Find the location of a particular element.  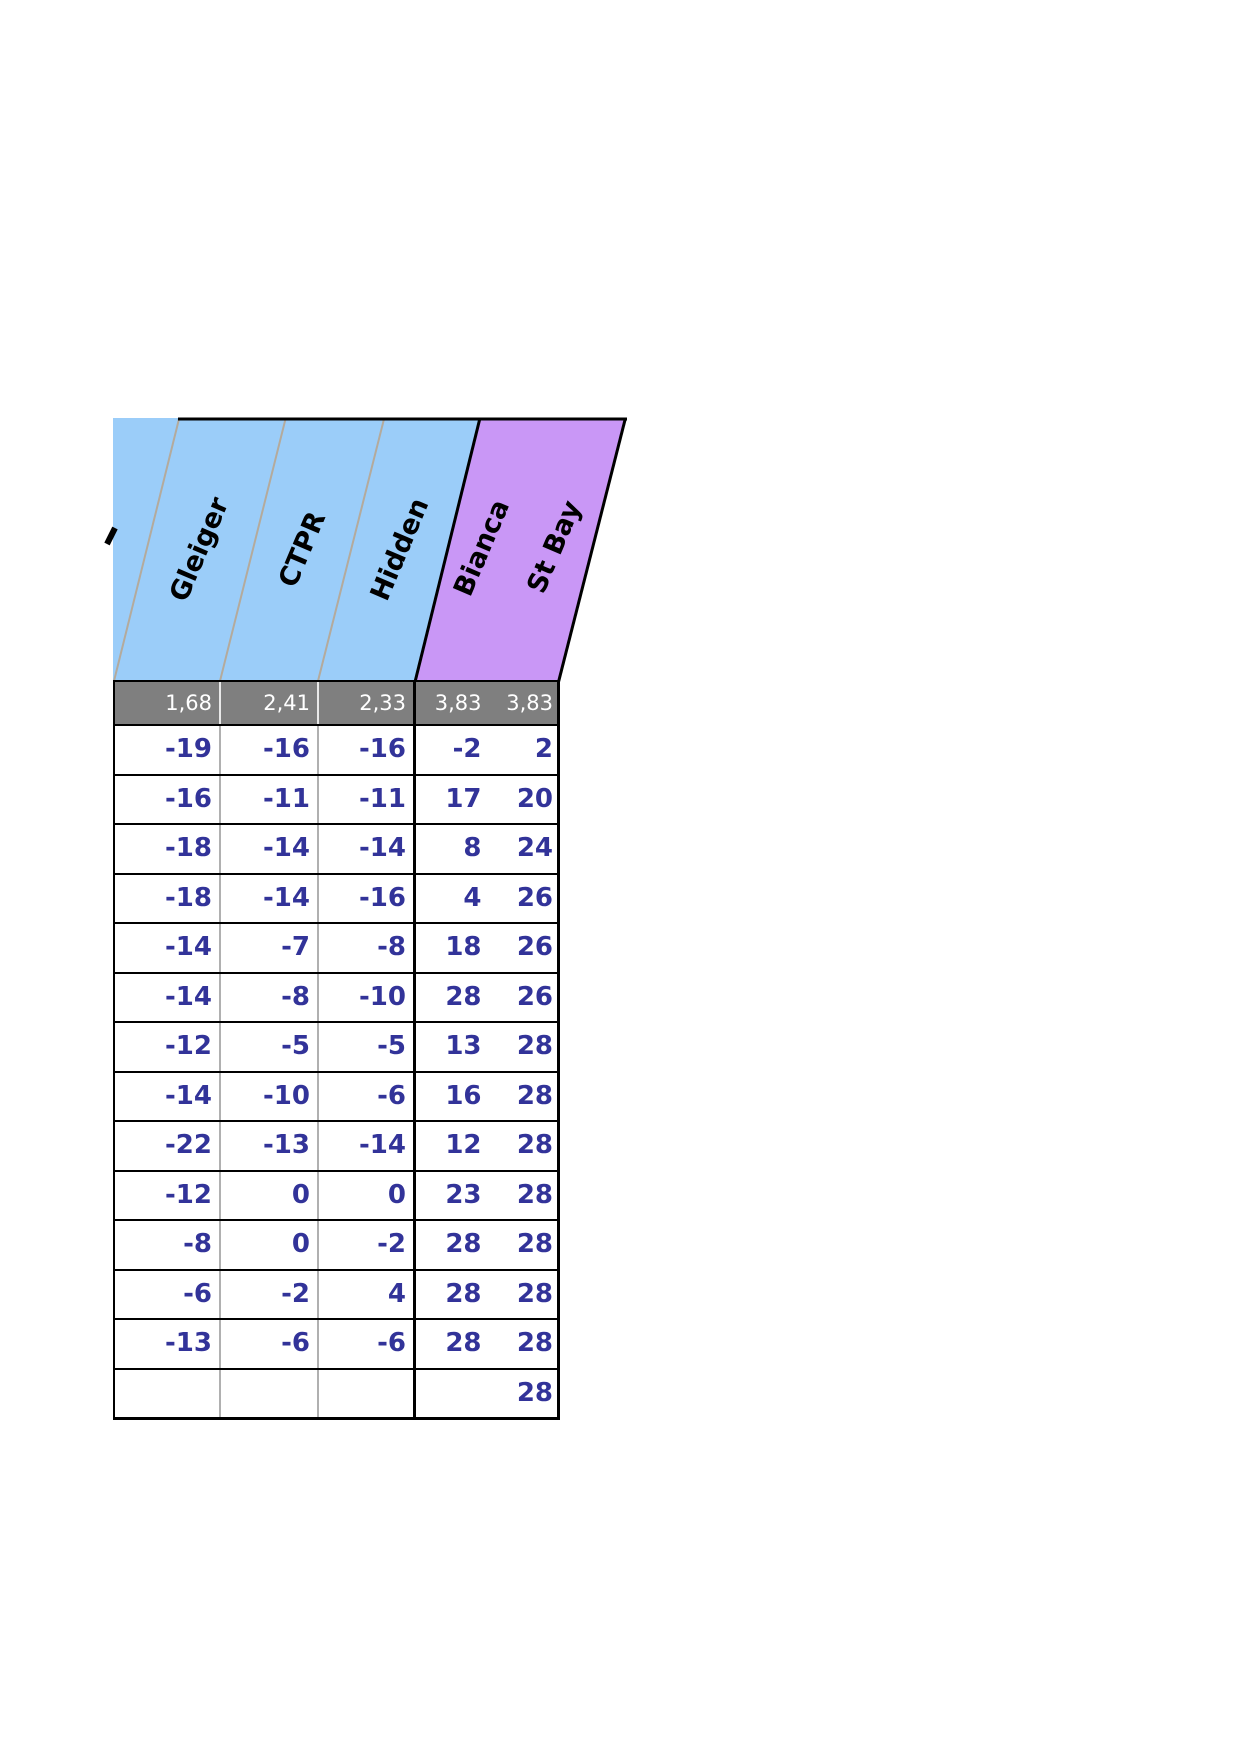

bianca-value is located at coordinates (452, 1394).